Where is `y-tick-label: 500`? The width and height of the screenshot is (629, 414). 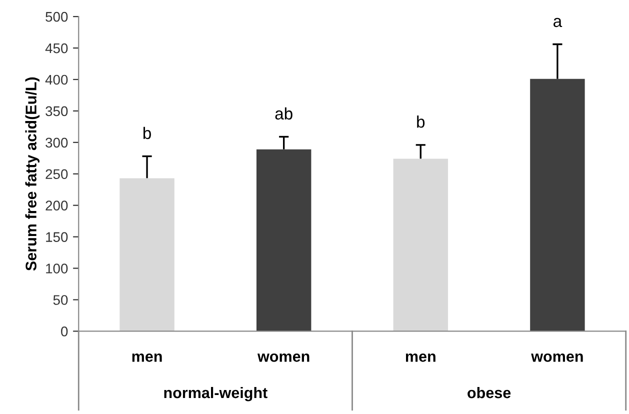 y-tick-label: 500 is located at coordinates (57, 17).